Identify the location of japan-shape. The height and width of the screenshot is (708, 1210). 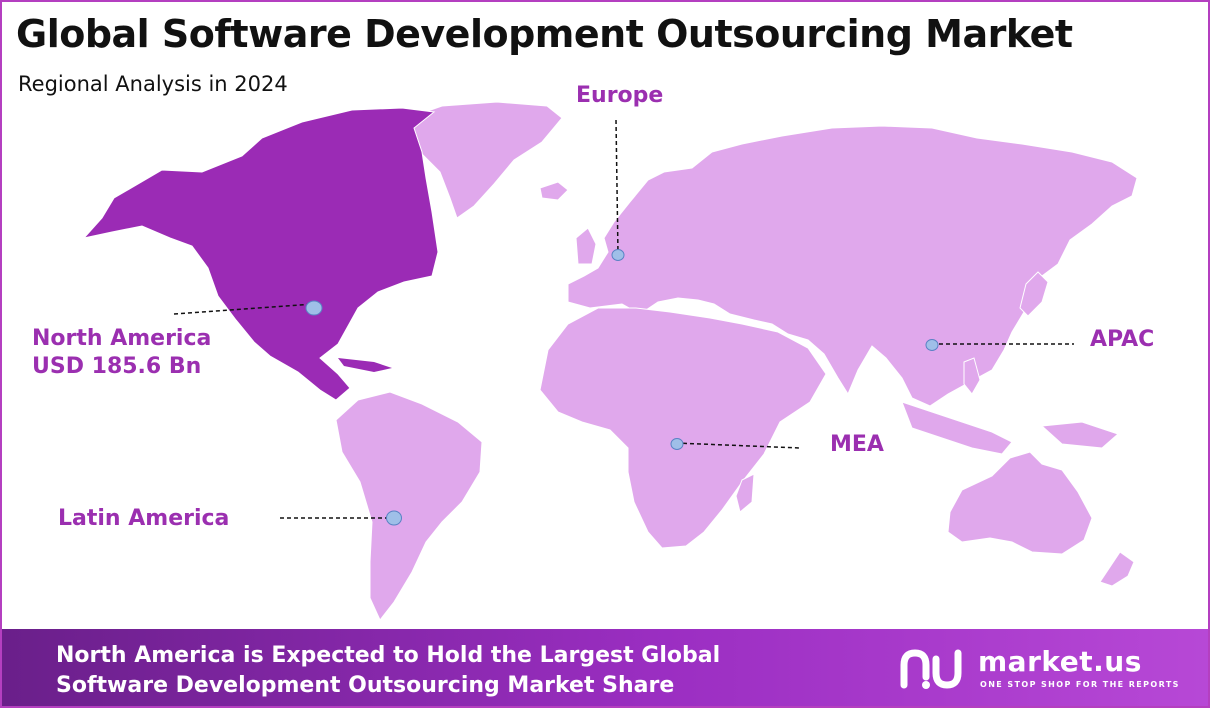
(1034, 294).